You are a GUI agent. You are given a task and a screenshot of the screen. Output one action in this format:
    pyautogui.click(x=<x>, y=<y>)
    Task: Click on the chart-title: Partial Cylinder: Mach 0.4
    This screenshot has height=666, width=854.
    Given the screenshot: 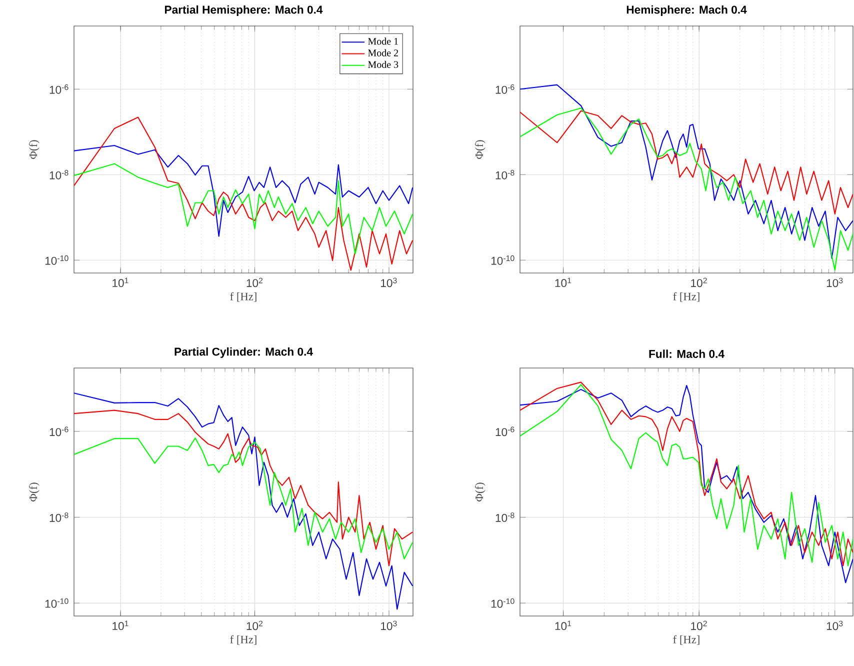 What is the action you would take?
    pyautogui.click(x=243, y=352)
    